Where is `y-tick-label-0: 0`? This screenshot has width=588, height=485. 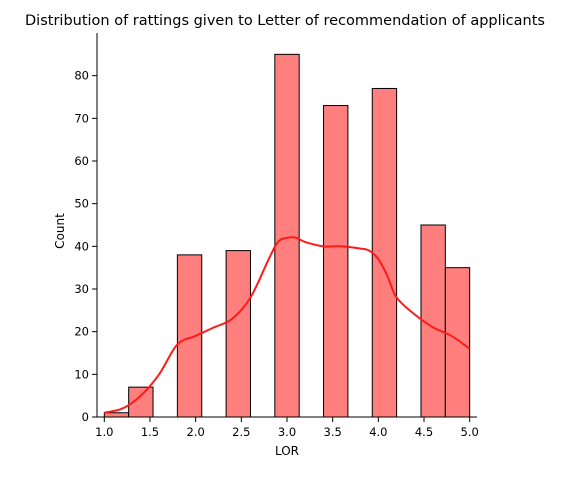
y-tick-label-0: 0 is located at coordinates (85, 417).